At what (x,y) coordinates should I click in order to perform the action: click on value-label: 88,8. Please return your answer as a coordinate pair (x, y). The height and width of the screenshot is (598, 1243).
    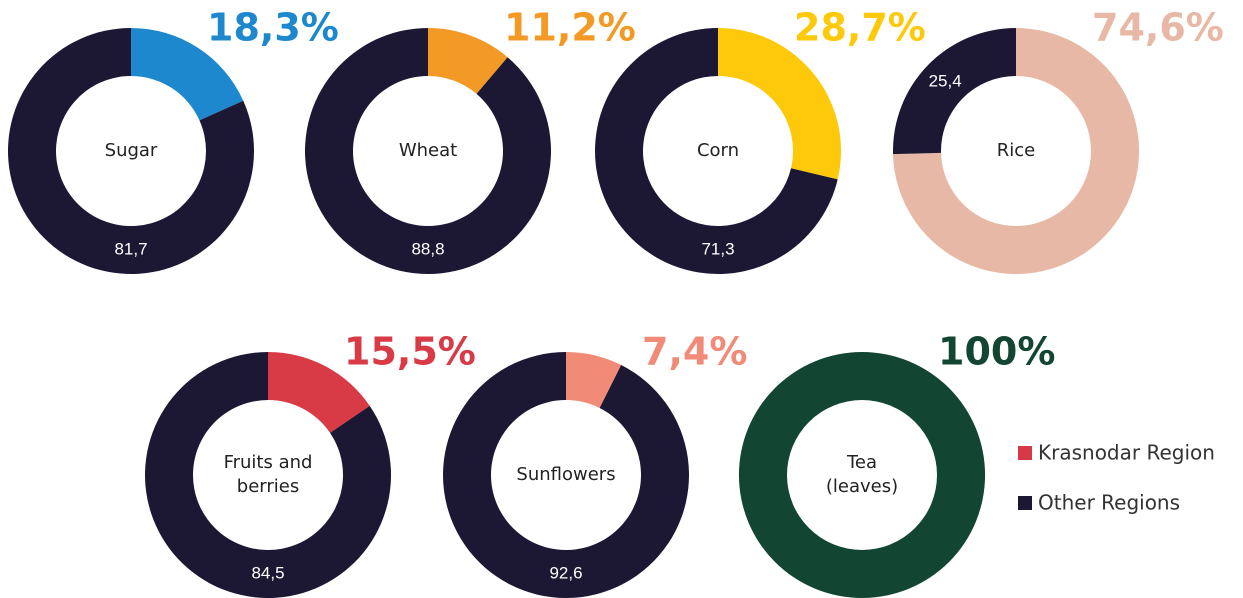
    Looking at the image, I should click on (427, 248).